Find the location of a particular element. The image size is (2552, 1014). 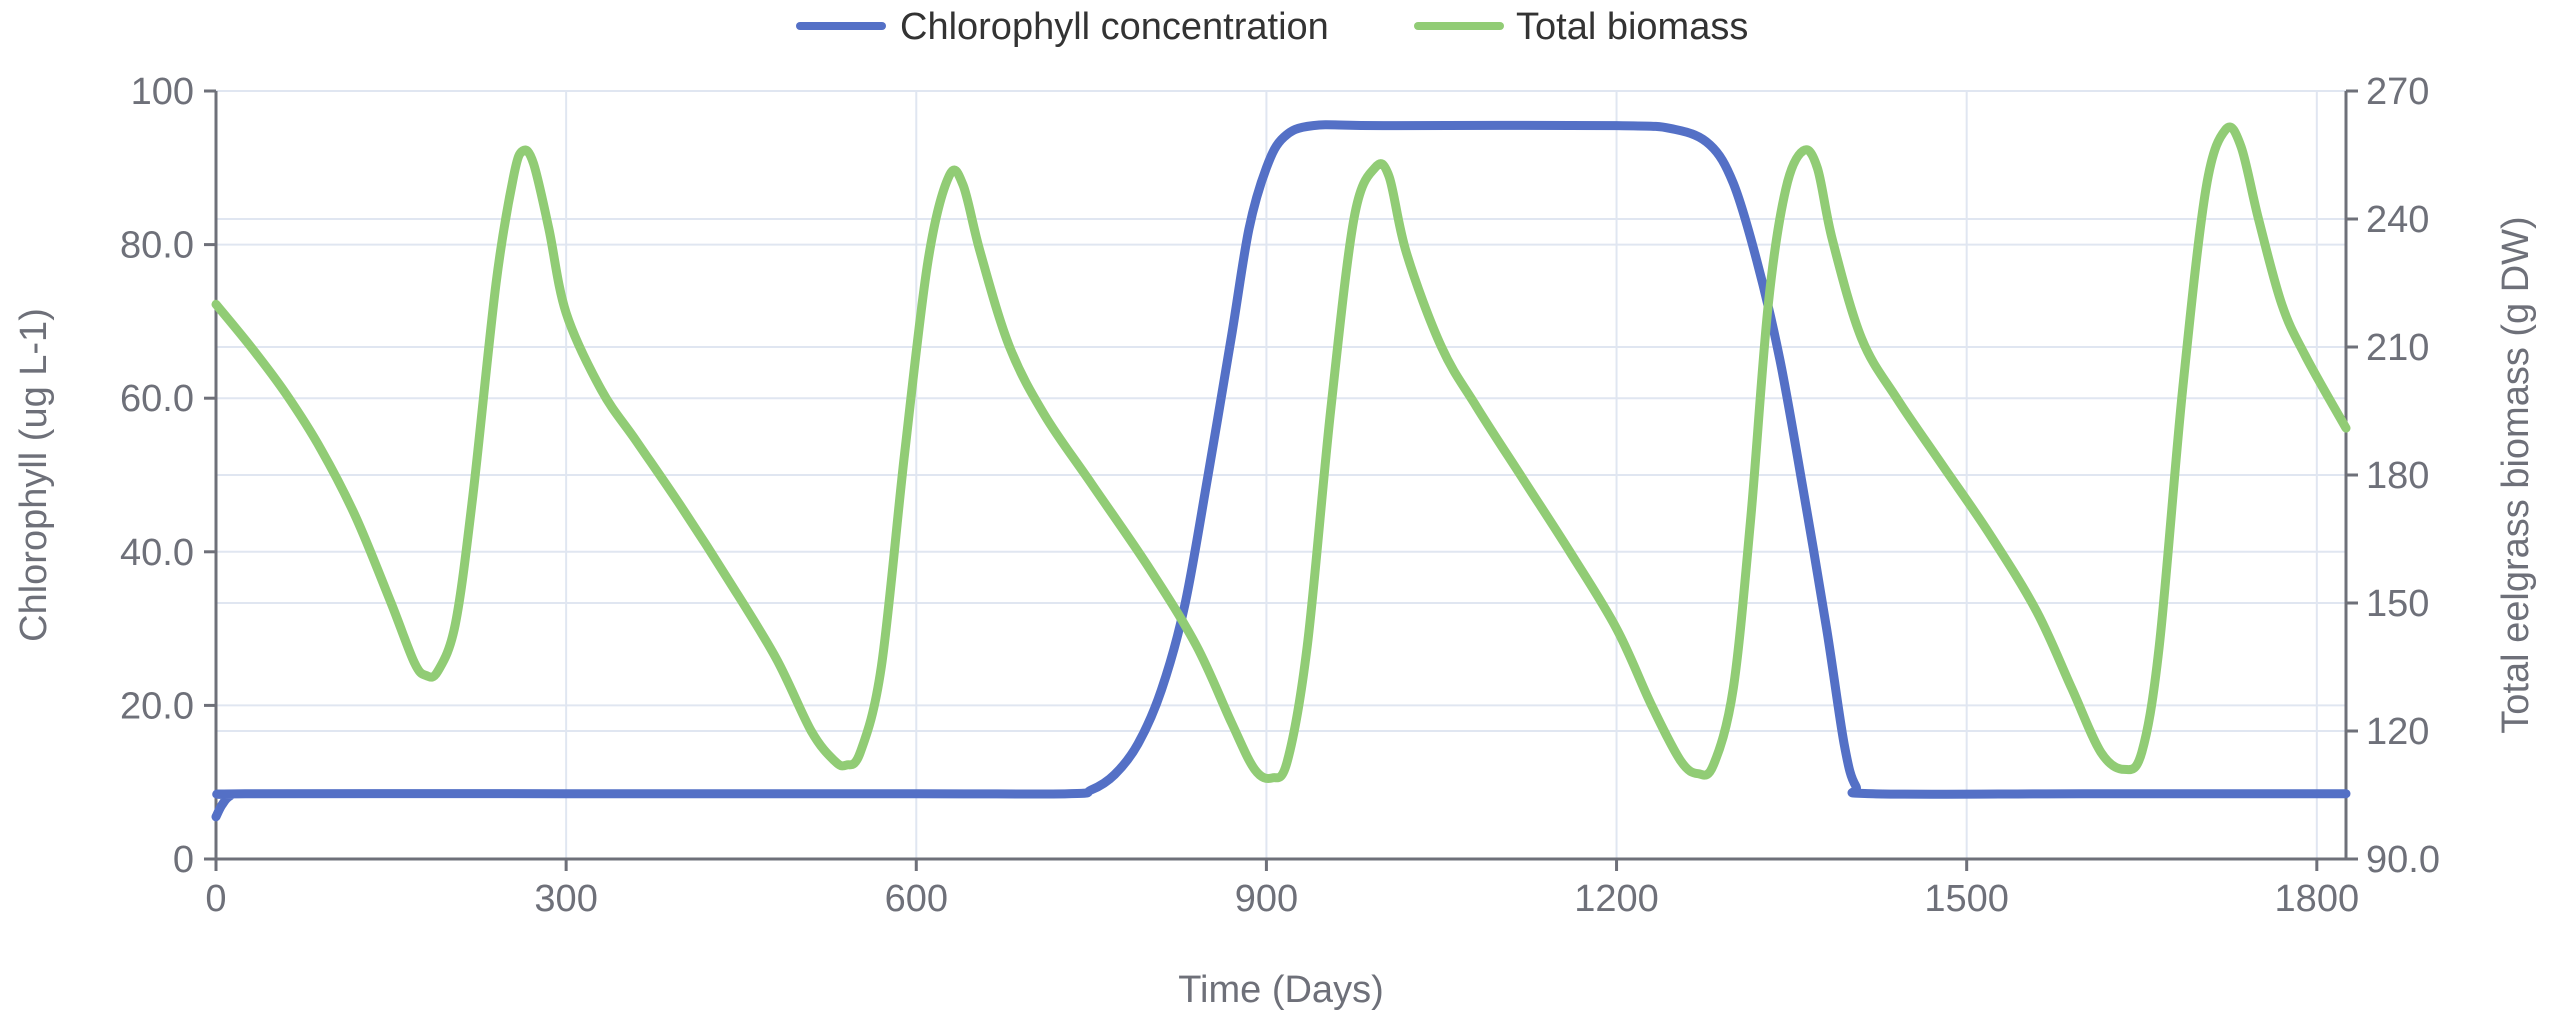

tick-label-left-5: 100 is located at coordinates (162, 92).